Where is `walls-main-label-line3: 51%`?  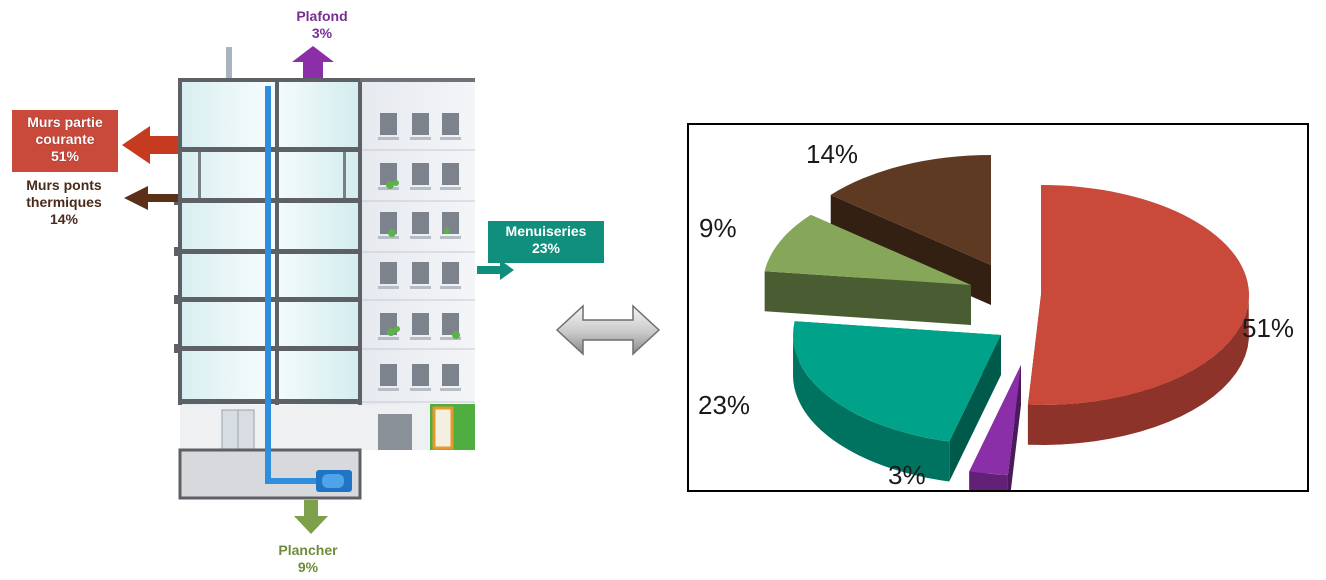 walls-main-label-line3: 51% is located at coordinates (65, 156).